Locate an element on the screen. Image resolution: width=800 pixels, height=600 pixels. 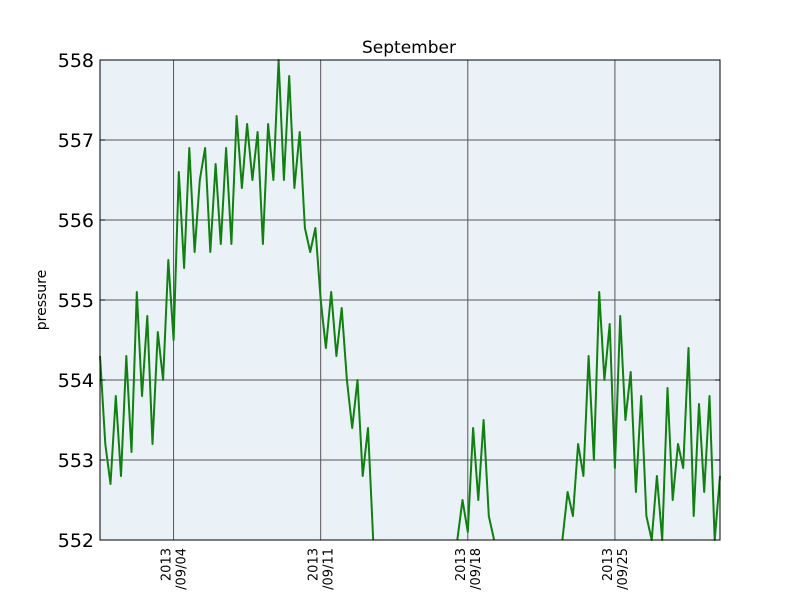
x-tick-label: 2013/09/25 is located at coordinates (616, 569).